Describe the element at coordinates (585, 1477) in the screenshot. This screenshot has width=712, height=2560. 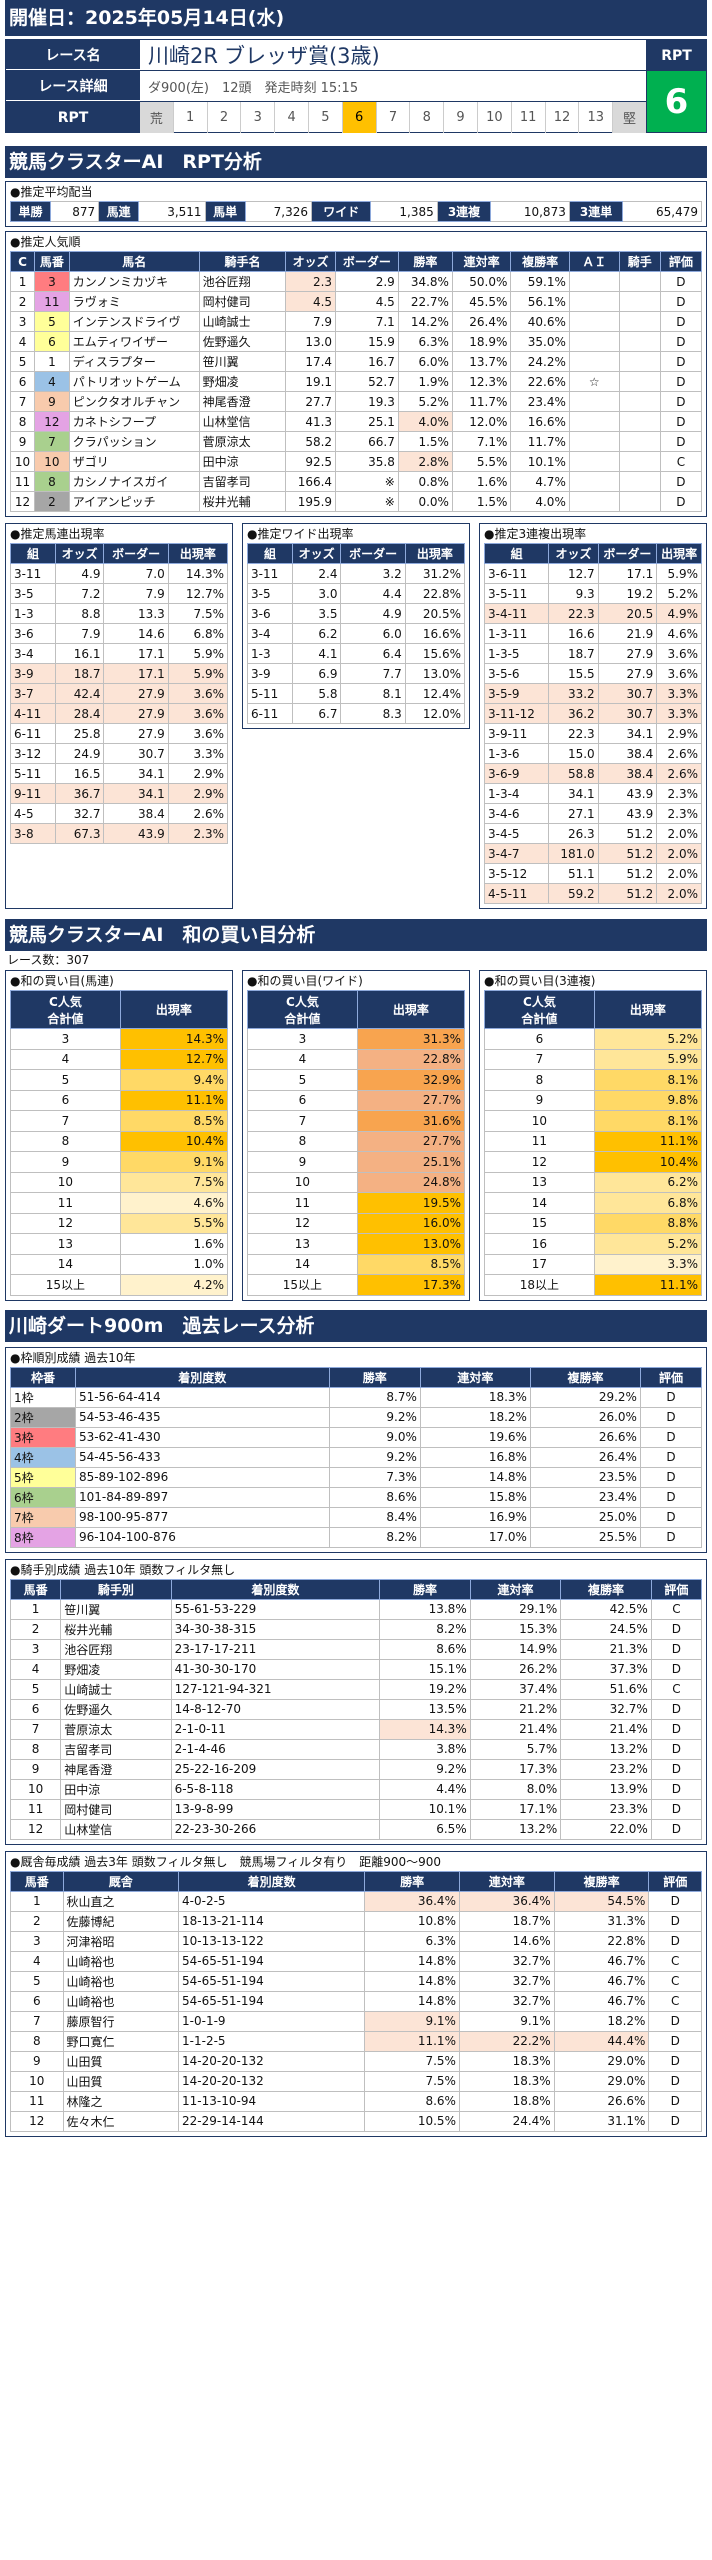
I see `table-cell: 23.5%` at that location.